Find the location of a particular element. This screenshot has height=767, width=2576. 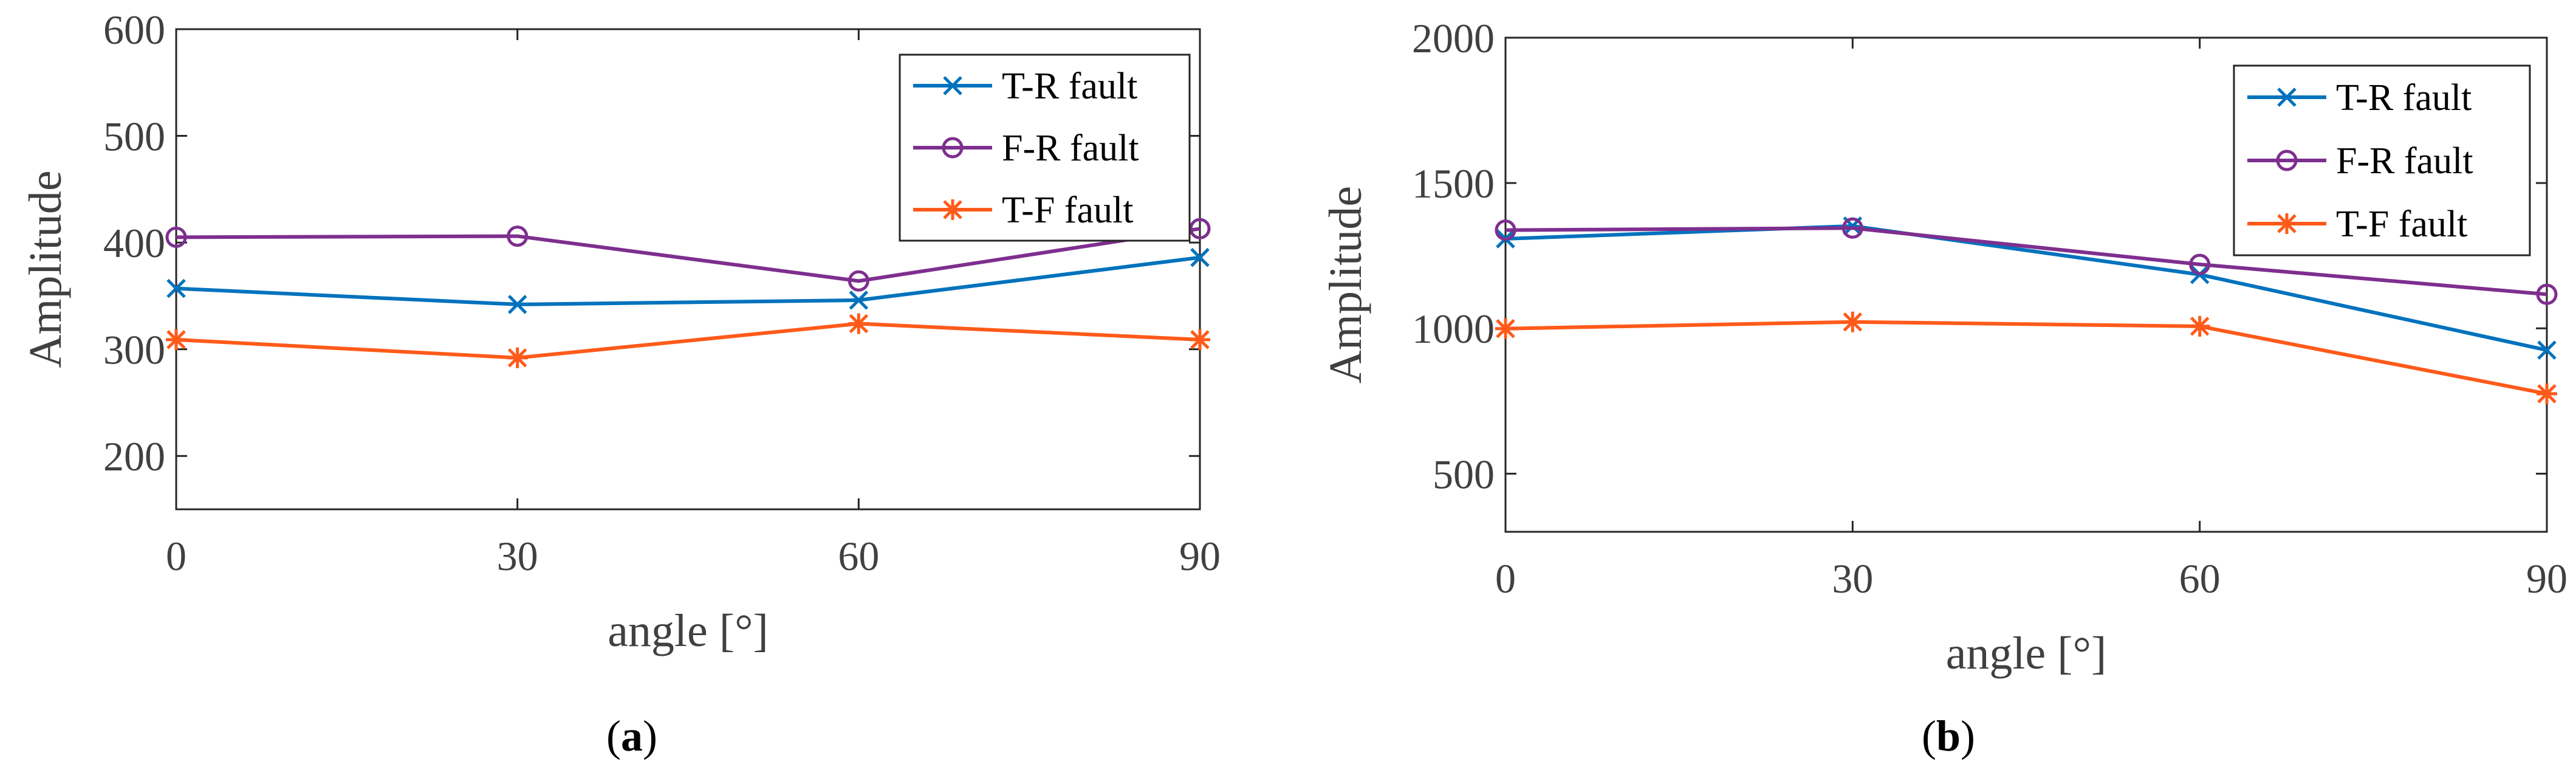

y-tick-label: 400 is located at coordinates (134, 243).